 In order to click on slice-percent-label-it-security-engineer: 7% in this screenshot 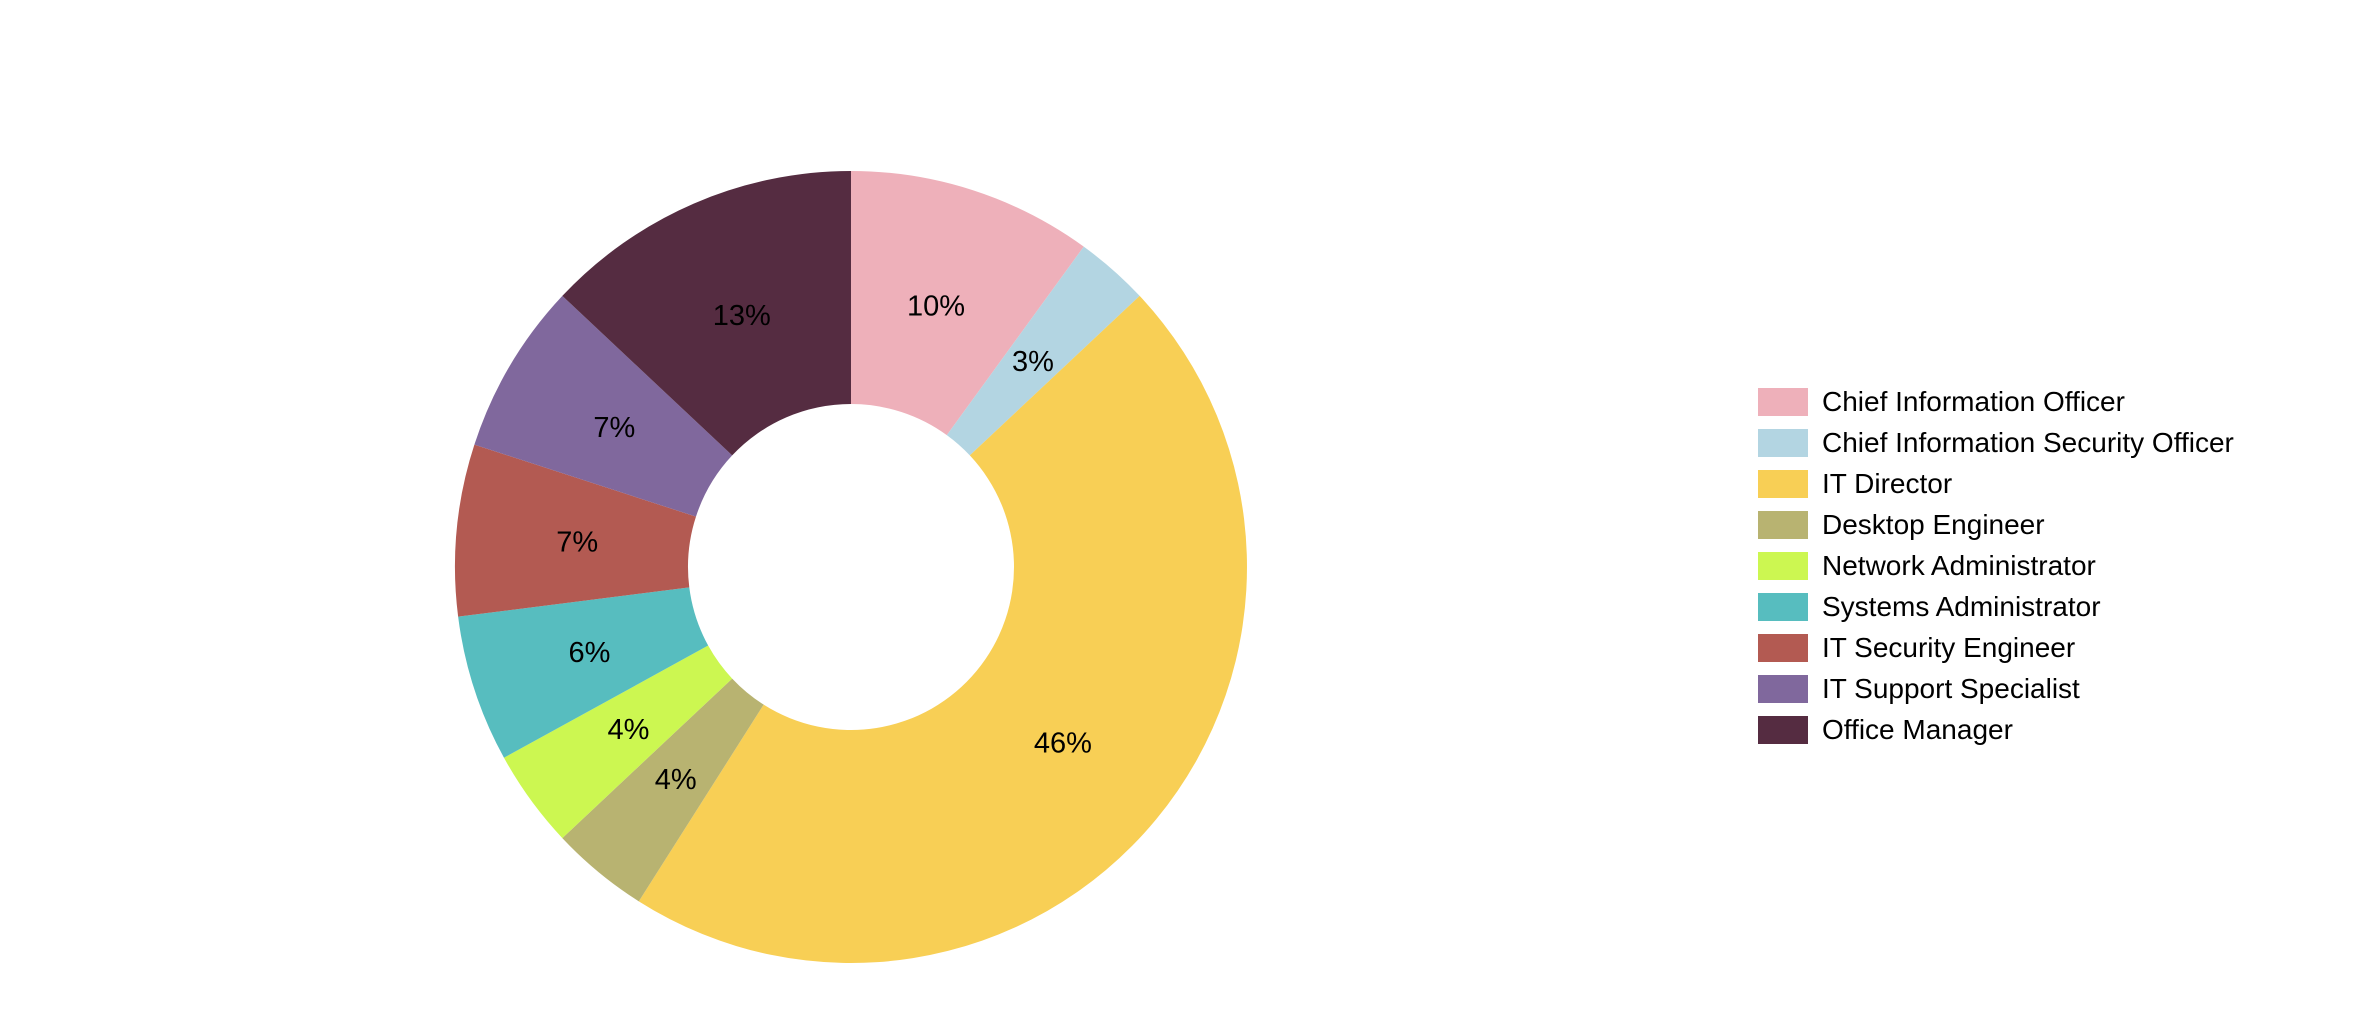, I will do `click(577, 542)`.